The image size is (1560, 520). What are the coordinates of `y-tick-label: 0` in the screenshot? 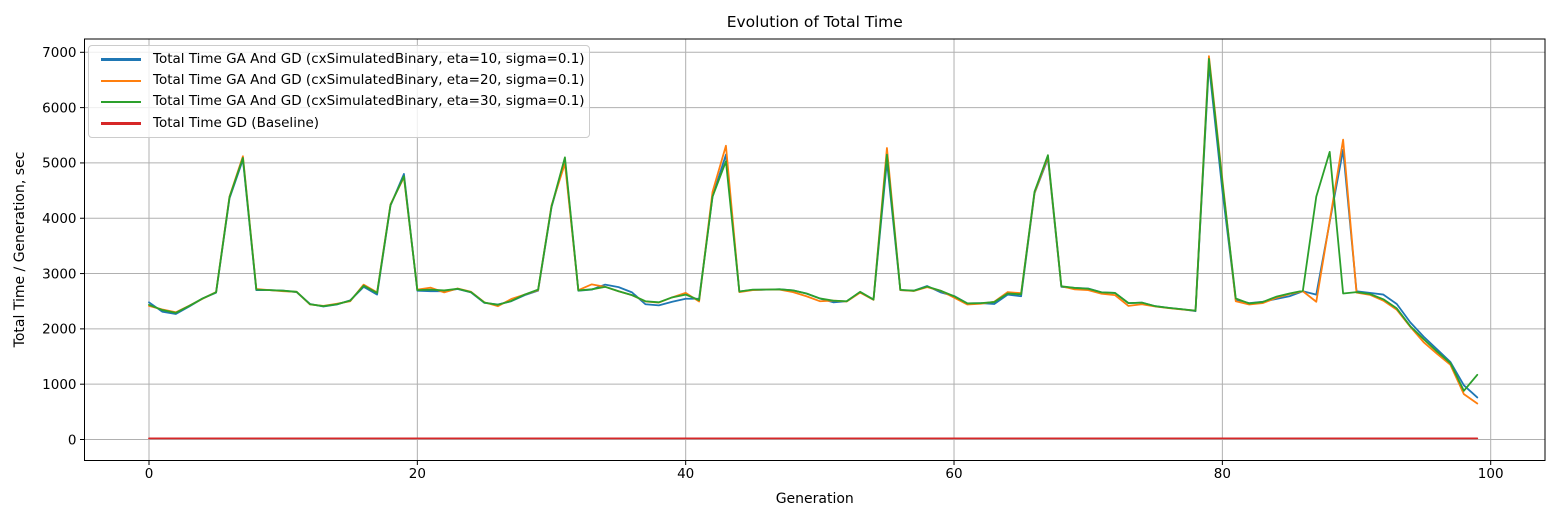 It's located at (72, 440).